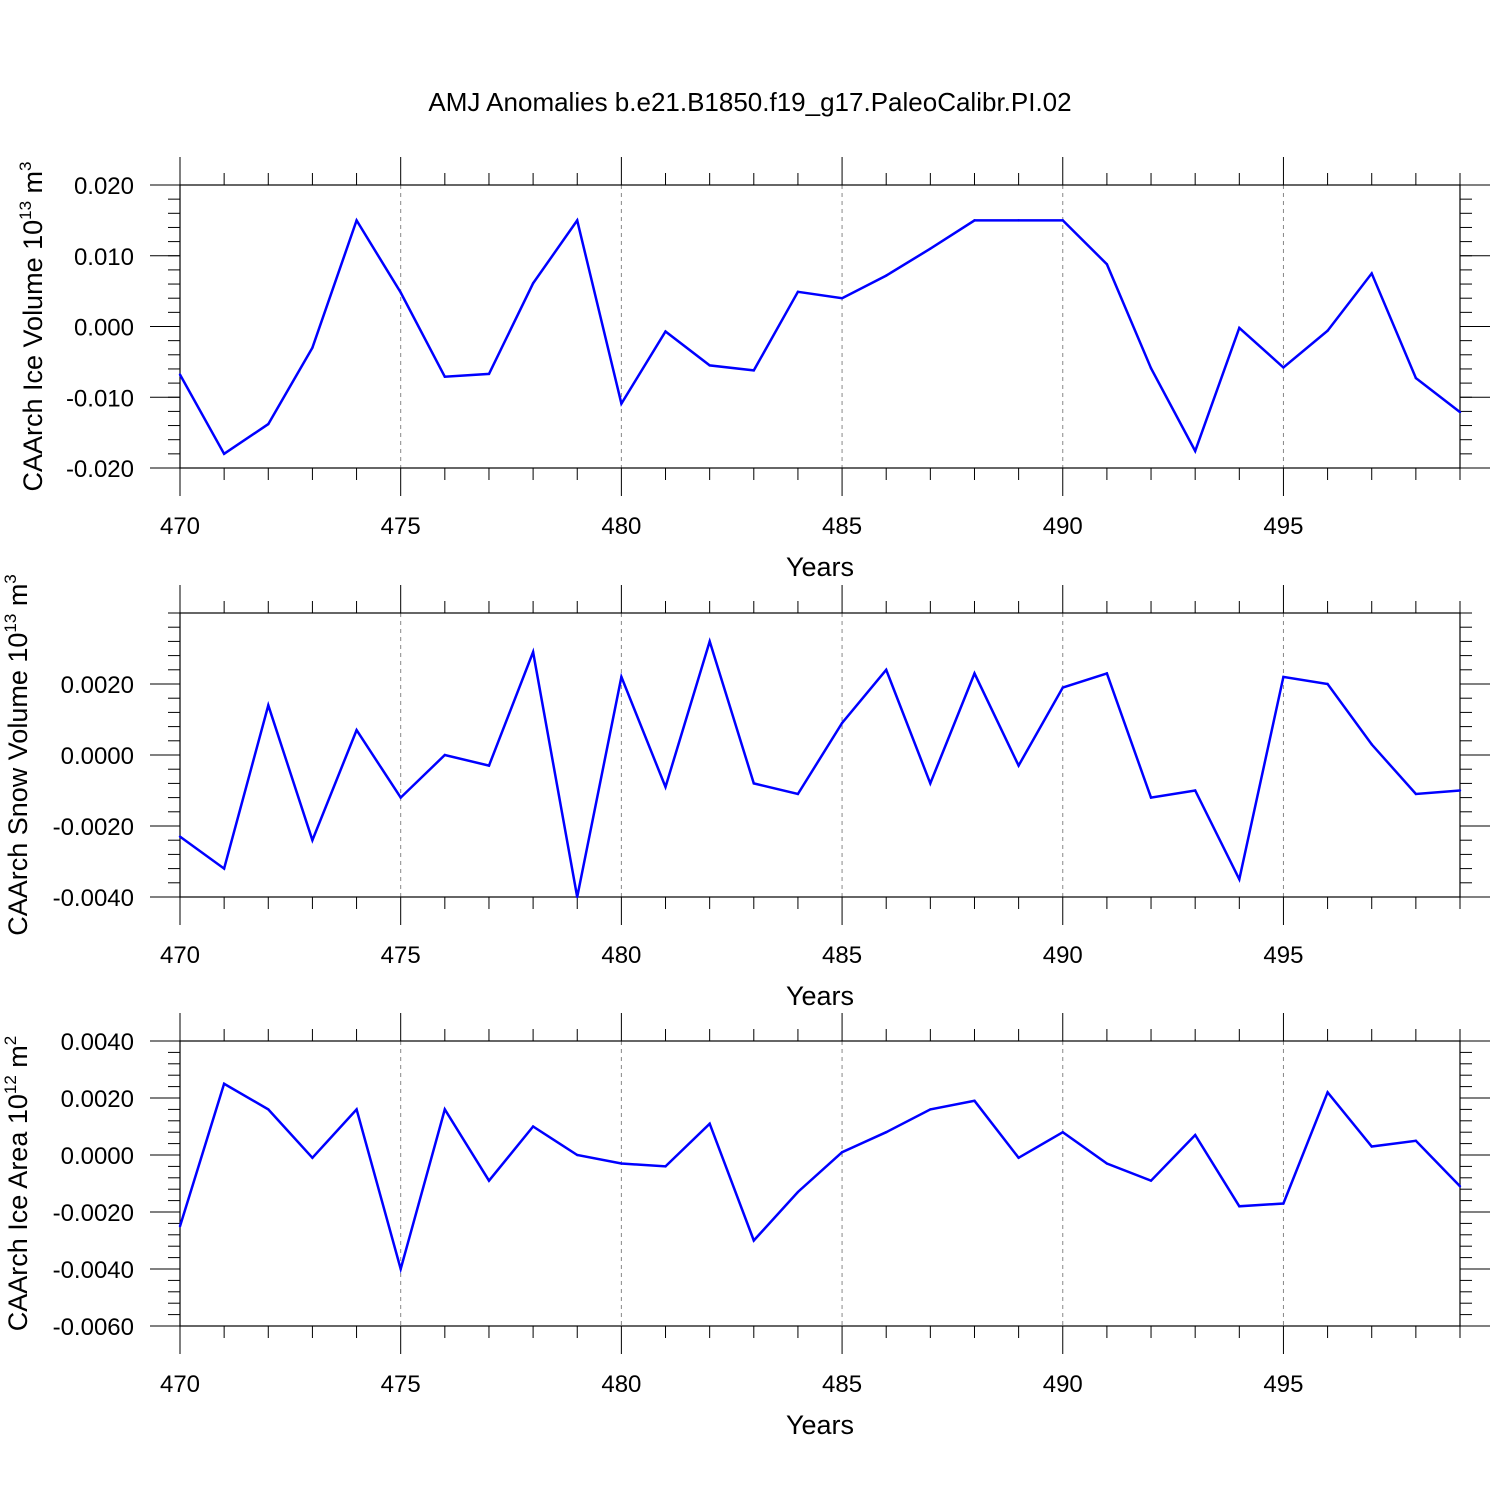 The height and width of the screenshot is (1500, 1500). What do you see at coordinates (10, 1084) in the screenshot?
I see `y-axis-label-superscript: 12` at bounding box center [10, 1084].